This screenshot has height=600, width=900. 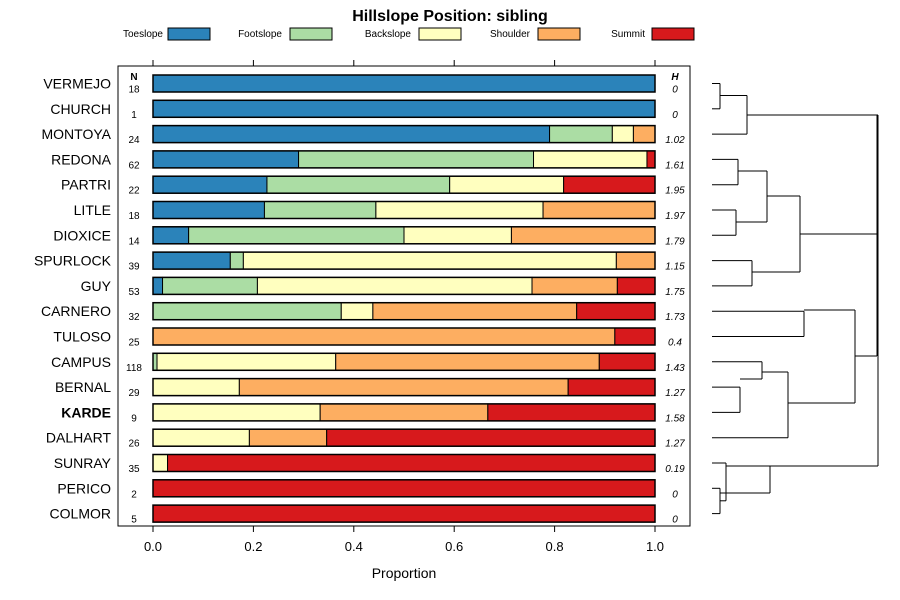 I want to click on bar-segment-karde-summit, so click(x=571, y=412).